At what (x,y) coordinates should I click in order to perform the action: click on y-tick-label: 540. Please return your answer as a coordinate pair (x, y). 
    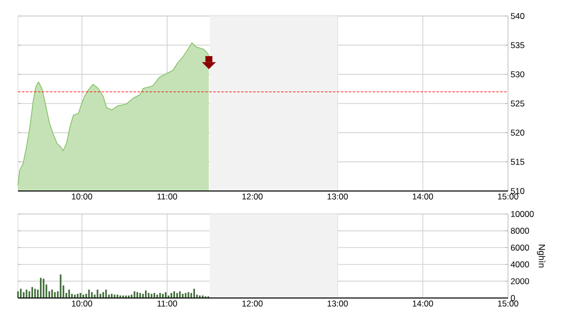
    Looking at the image, I should click on (517, 16).